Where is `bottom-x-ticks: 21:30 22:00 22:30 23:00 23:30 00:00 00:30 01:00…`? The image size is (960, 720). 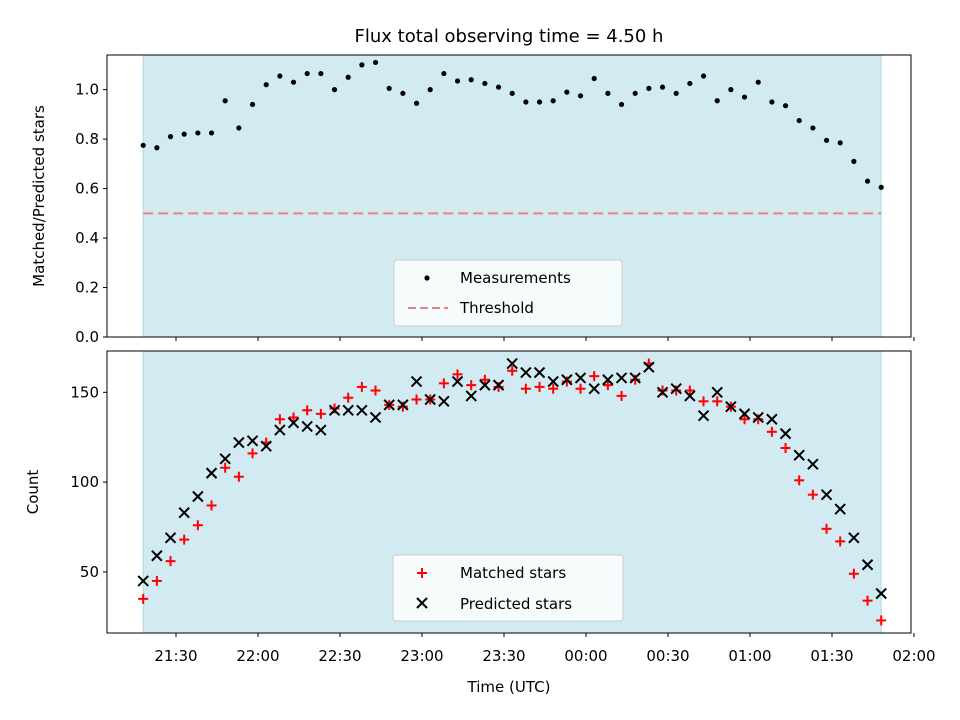
bottom-x-ticks: 21:30 22:00 22:30 23:00 23:30 00:00 00:30 01:00… is located at coordinates (545, 649).